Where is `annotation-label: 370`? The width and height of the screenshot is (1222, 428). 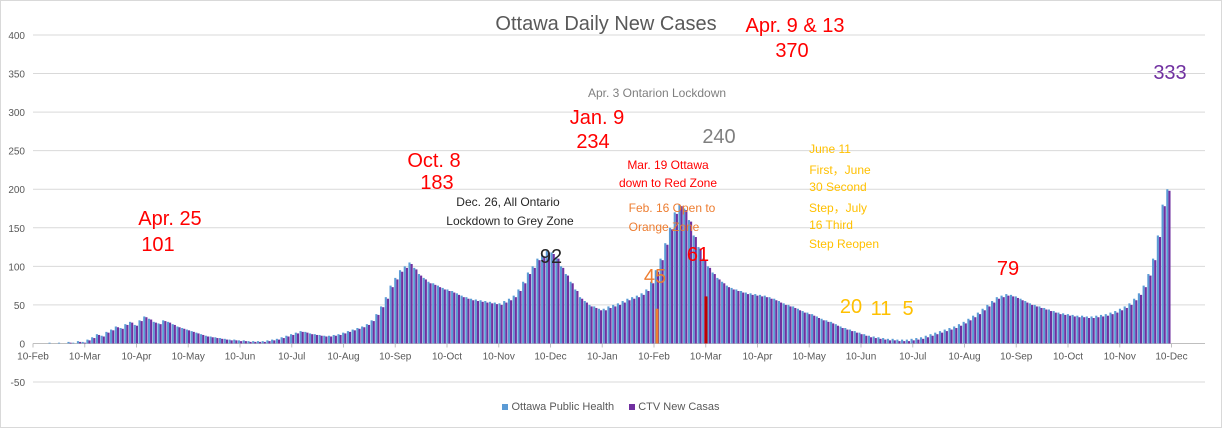
annotation-label: 370 is located at coordinates (792, 51).